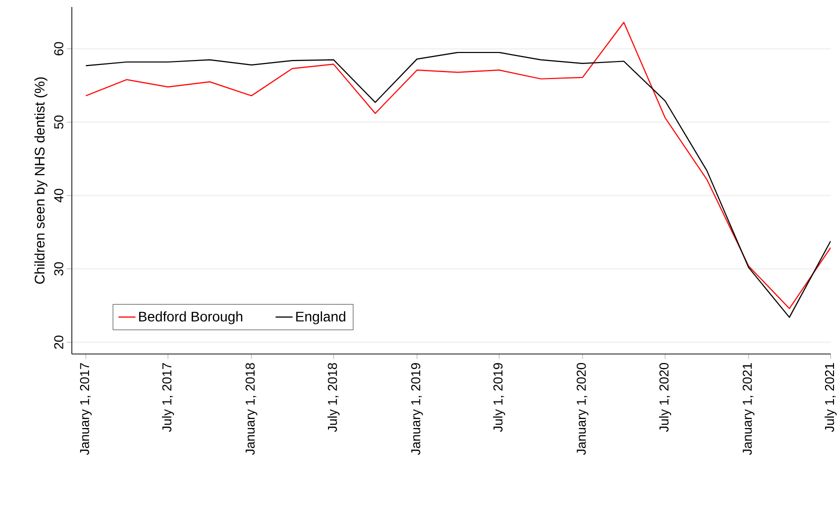 This screenshot has height=529, width=840. Describe the element at coordinates (252, 409) in the screenshot. I see `x-tick-label: January 1, 2018` at that location.